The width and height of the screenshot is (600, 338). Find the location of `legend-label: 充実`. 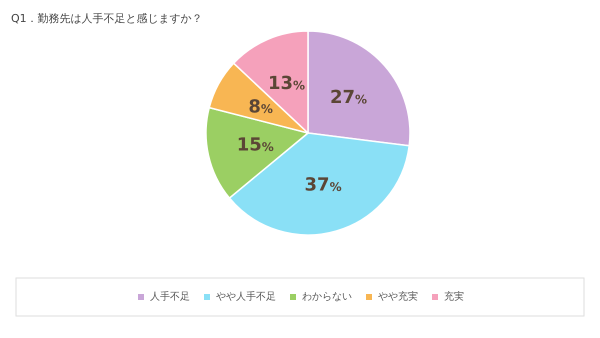

legend-label: 充実 is located at coordinates (454, 296).